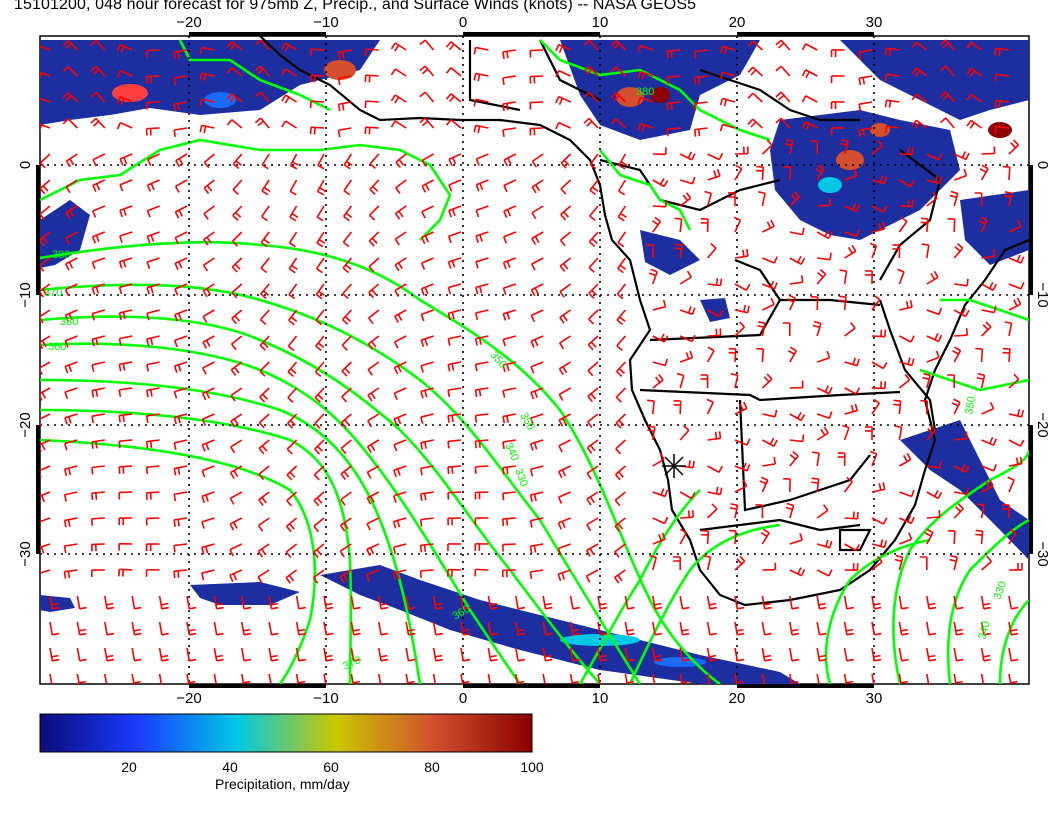 This screenshot has width=1056, height=816. Describe the element at coordinates (61, 255) in the screenshot. I see `contour-label: 380` at that location.